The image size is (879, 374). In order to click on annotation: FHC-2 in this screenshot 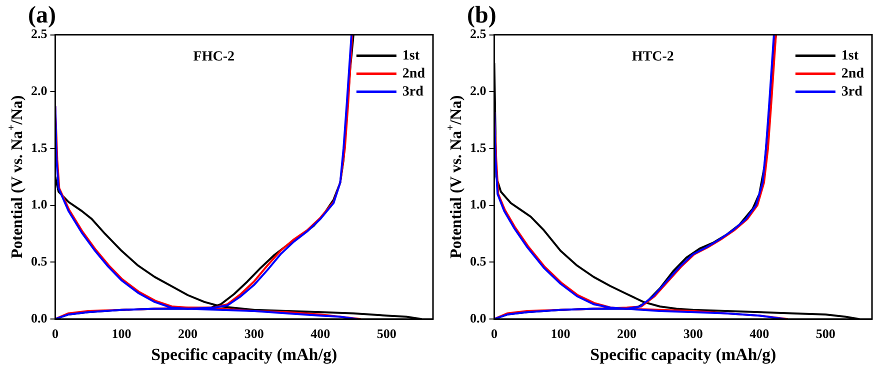, I will do `click(214, 56)`.